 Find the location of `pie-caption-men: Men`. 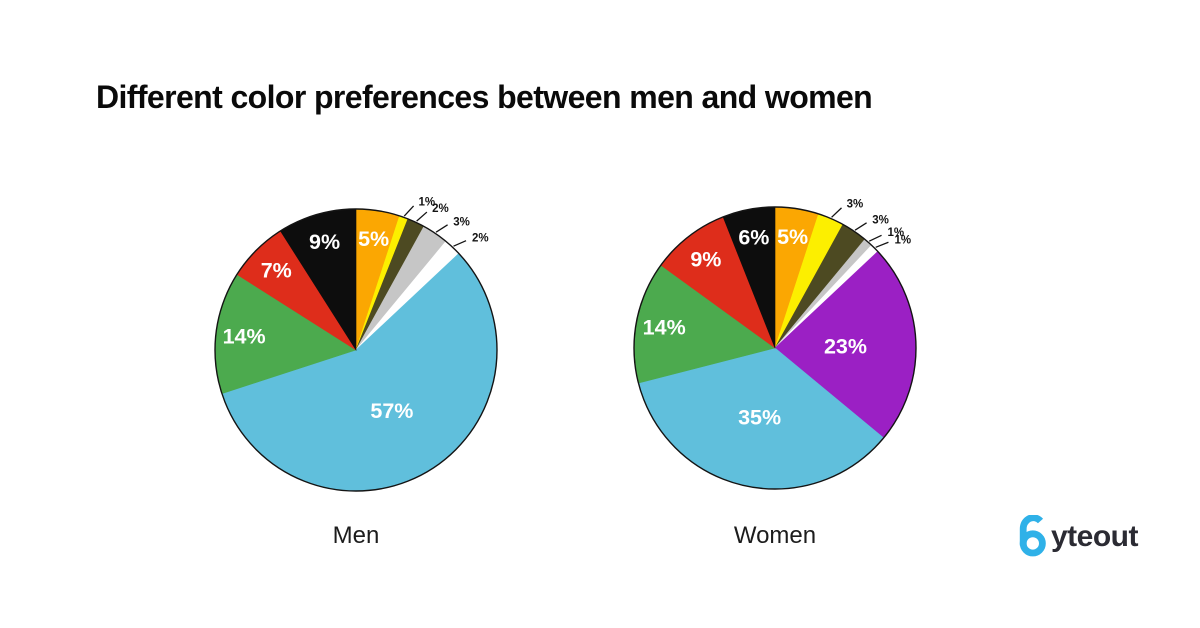

pie-caption-men: Men is located at coordinates (356, 535).